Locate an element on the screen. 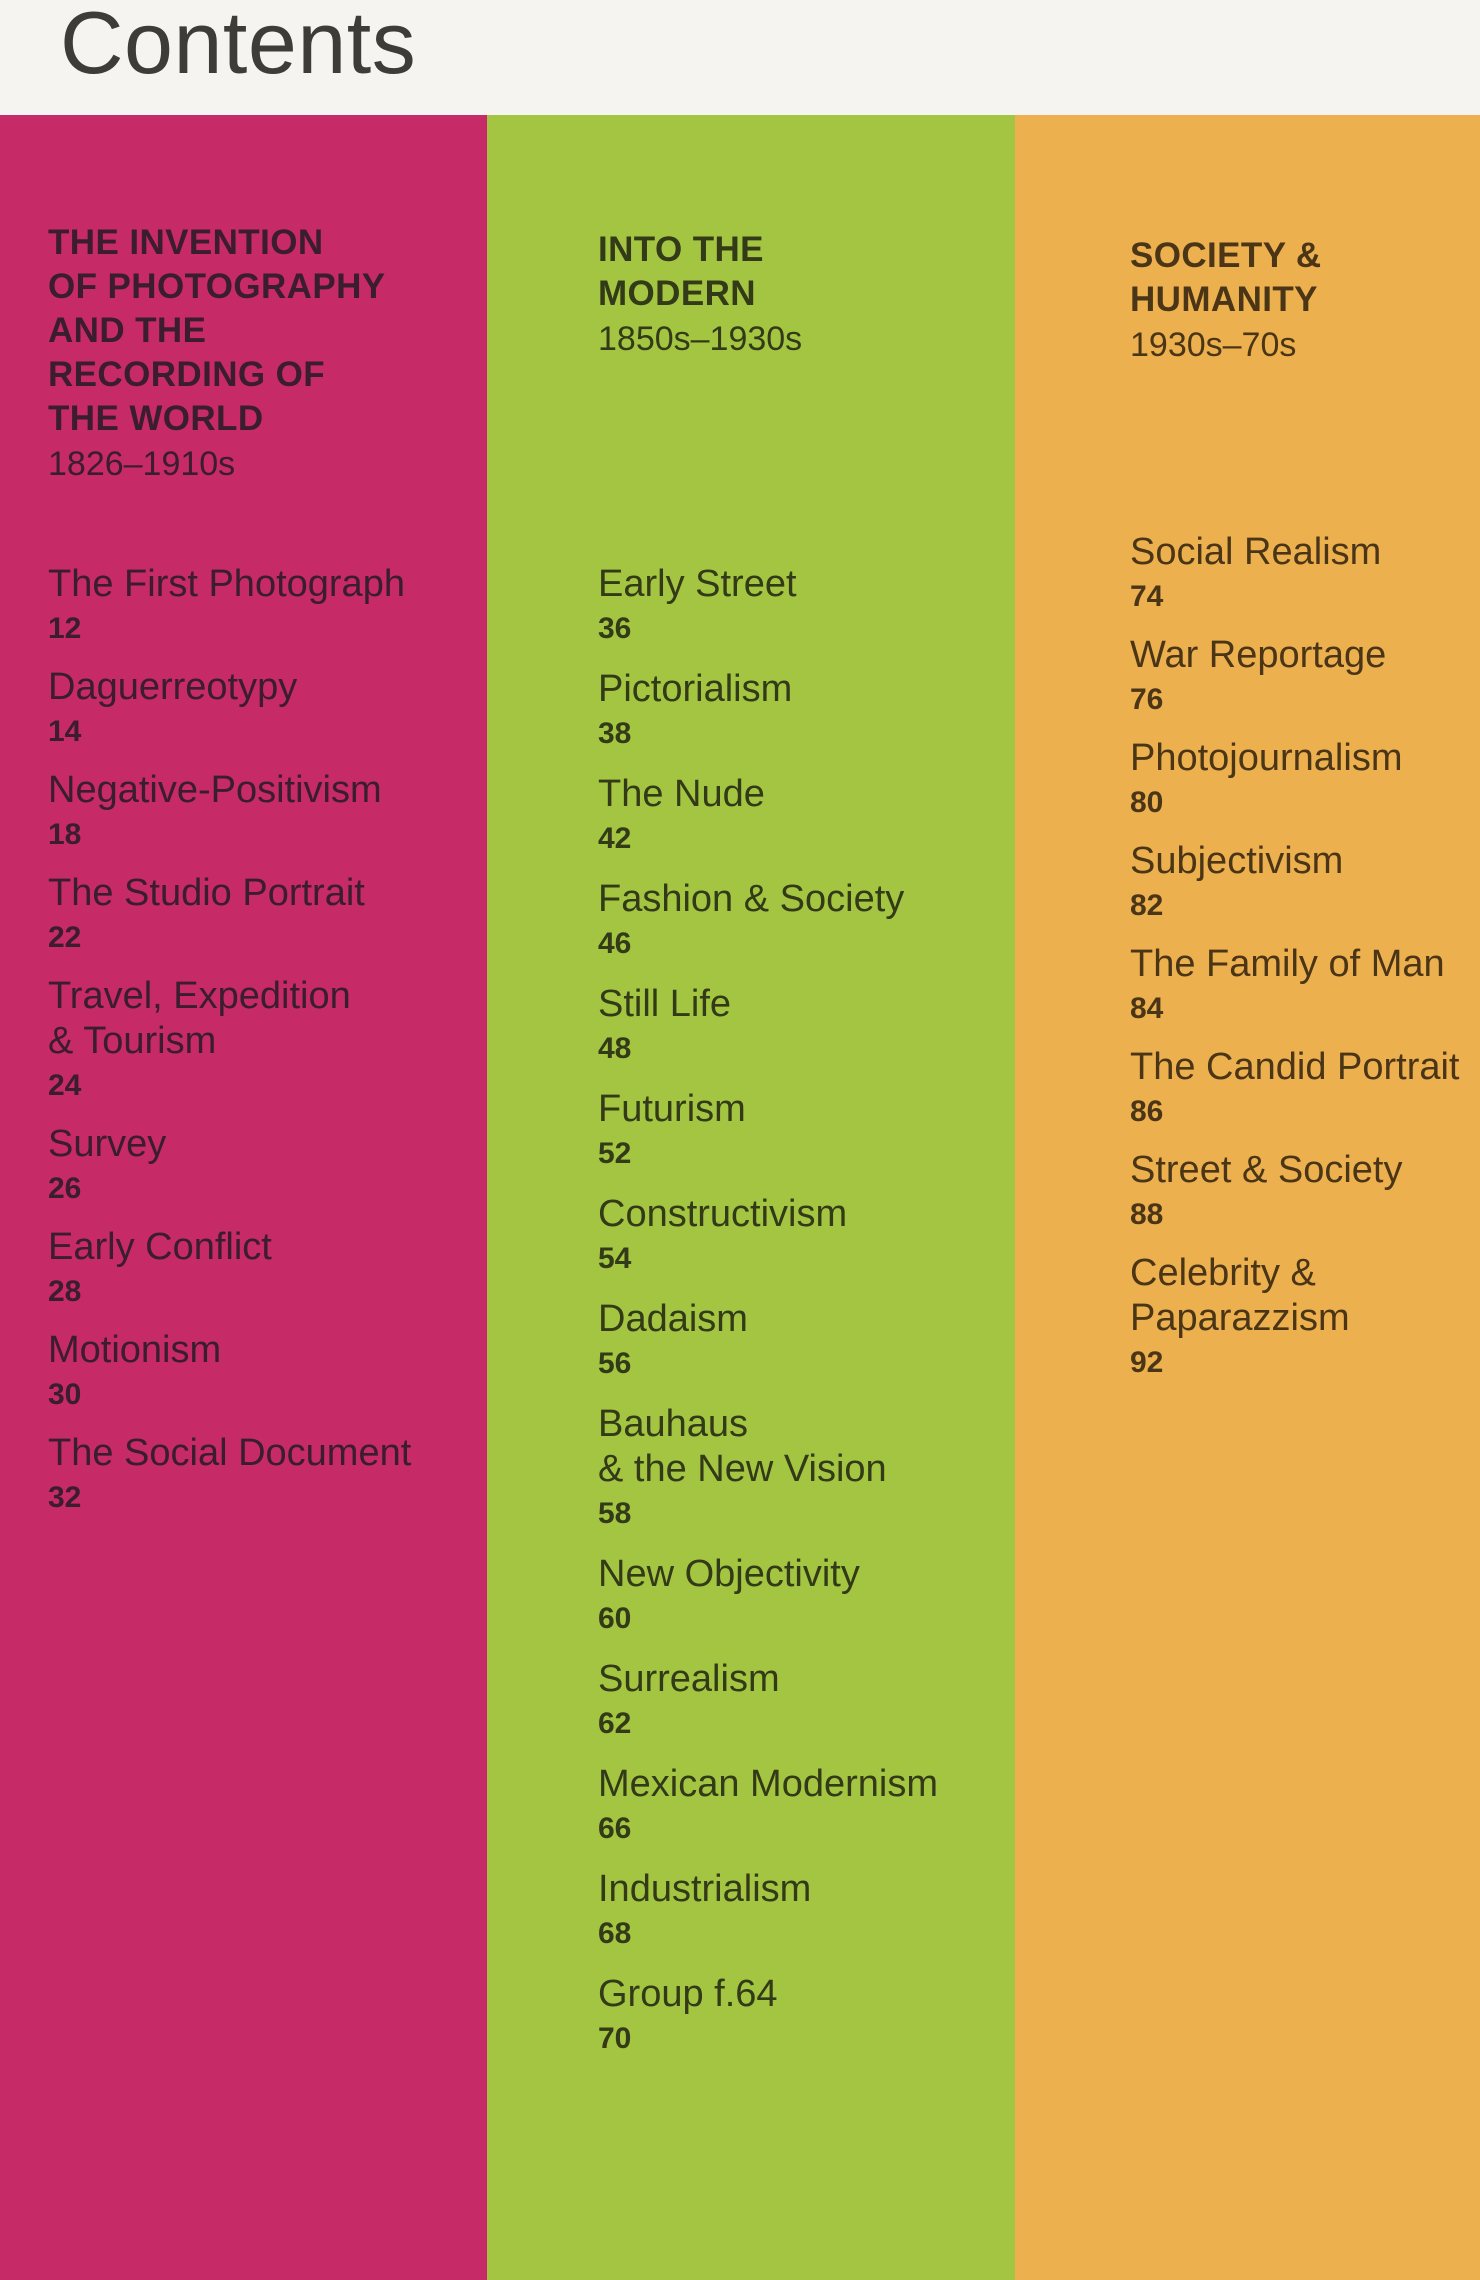 This screenshot has height=2280, width=1480. toc-entry-title: Mexican Modernism is located at coordinates (768, 1784).